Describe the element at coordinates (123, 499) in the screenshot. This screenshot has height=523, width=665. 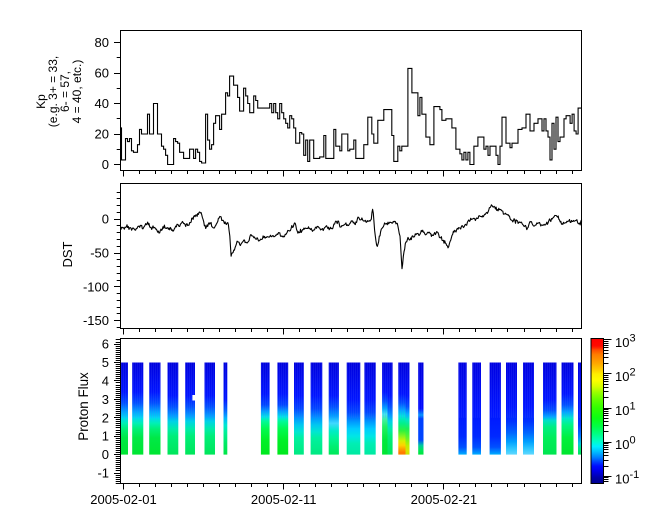
I see `svg-text: 2005-02-01` at that location.